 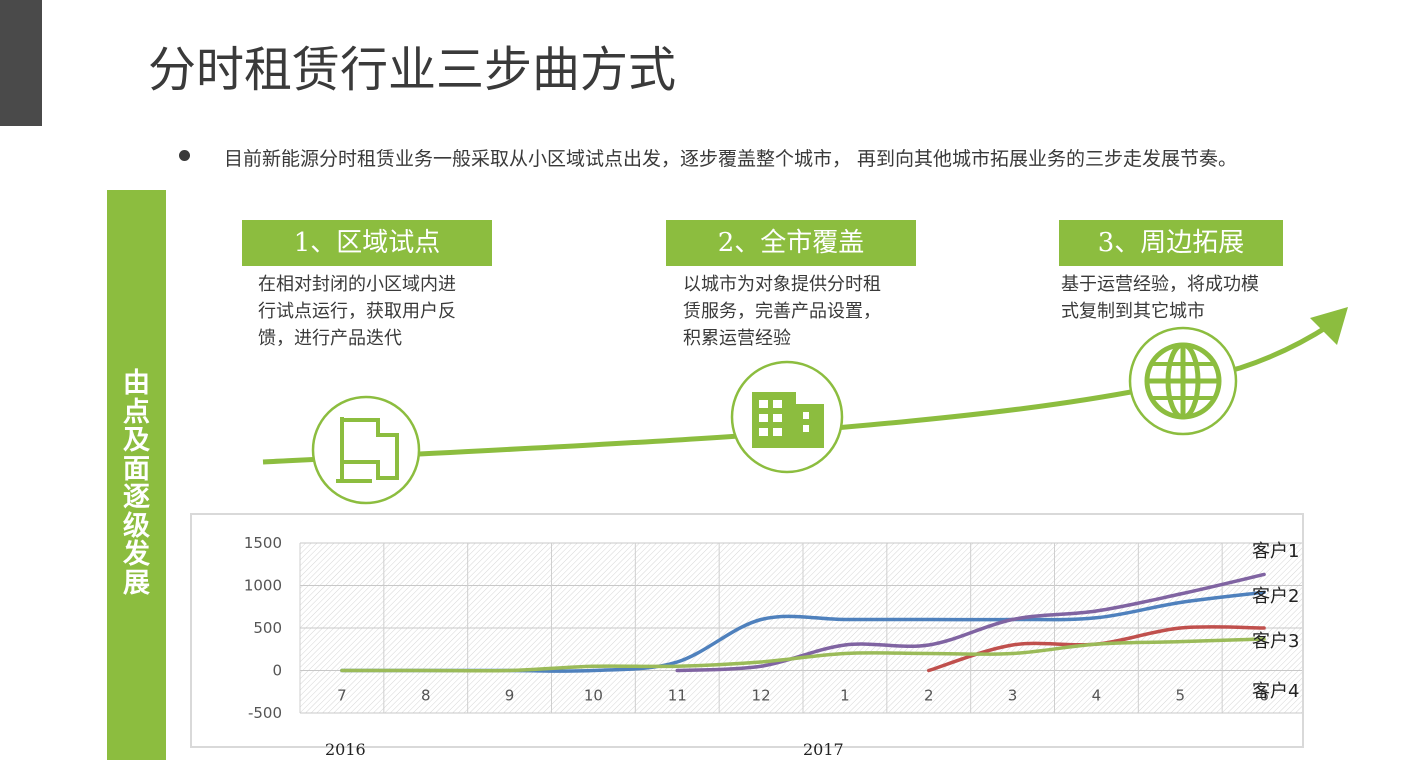 What do you see at coordinates (1176, 298) in the screenshot?
I see `step-3-desc: 基于运营经验，将成功模 式复制到其它城市` at bounding box center [1176, 298].